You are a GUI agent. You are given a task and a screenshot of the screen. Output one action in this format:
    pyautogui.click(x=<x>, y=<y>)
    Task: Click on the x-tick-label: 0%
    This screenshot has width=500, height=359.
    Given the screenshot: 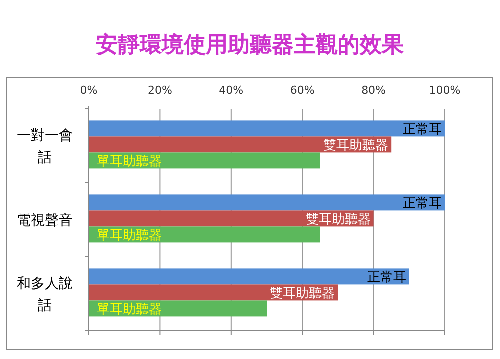 What is the action you would take?
    pyautogui.click(x=89, y=90)
    